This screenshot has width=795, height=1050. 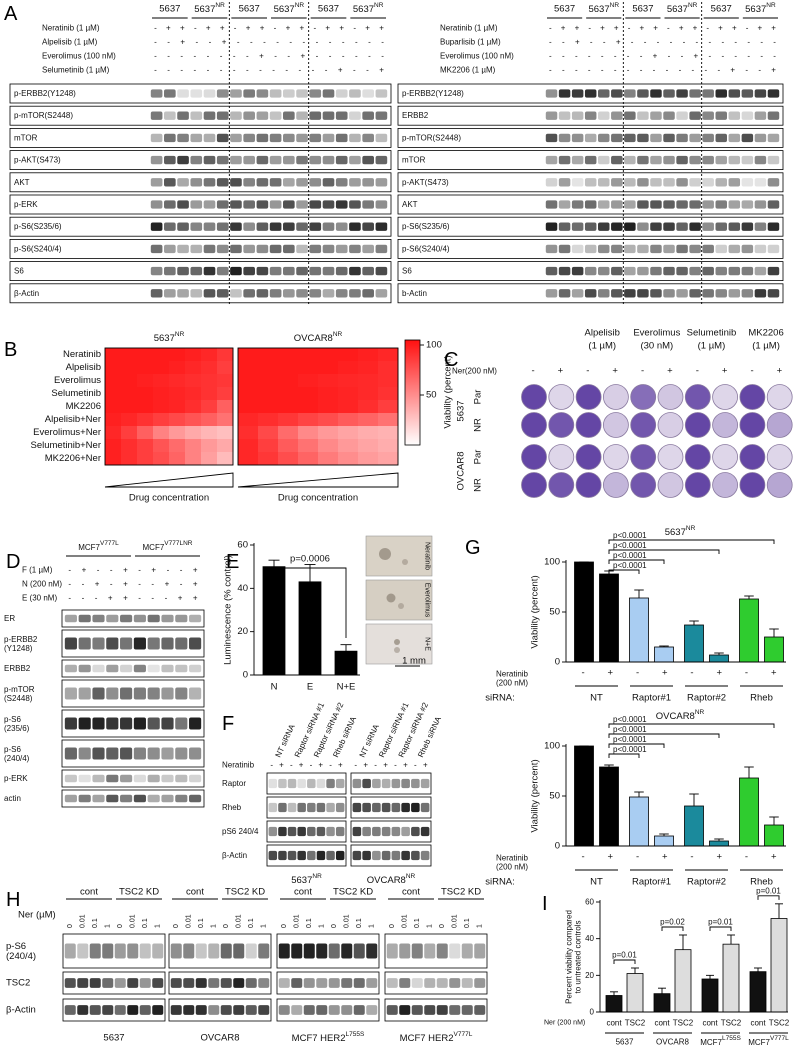 What do you see at coordinates (410, 204) in the screenshot?
I see `blot-label: AKT` at bounding box center [410, 204].